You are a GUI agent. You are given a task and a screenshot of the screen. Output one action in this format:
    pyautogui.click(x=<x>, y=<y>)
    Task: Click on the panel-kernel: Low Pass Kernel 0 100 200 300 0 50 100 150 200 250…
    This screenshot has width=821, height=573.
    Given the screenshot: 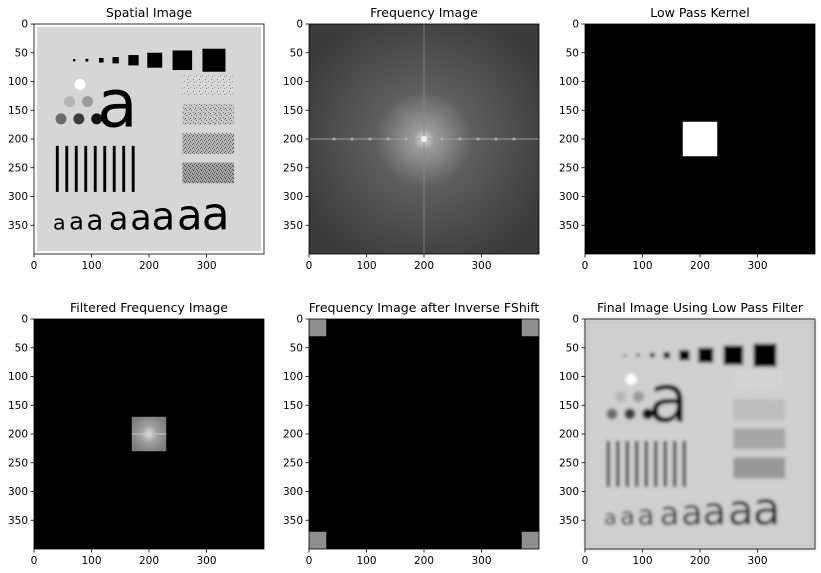 What is the action you would take?
    pyautogui.click(x=687, y=138)
    